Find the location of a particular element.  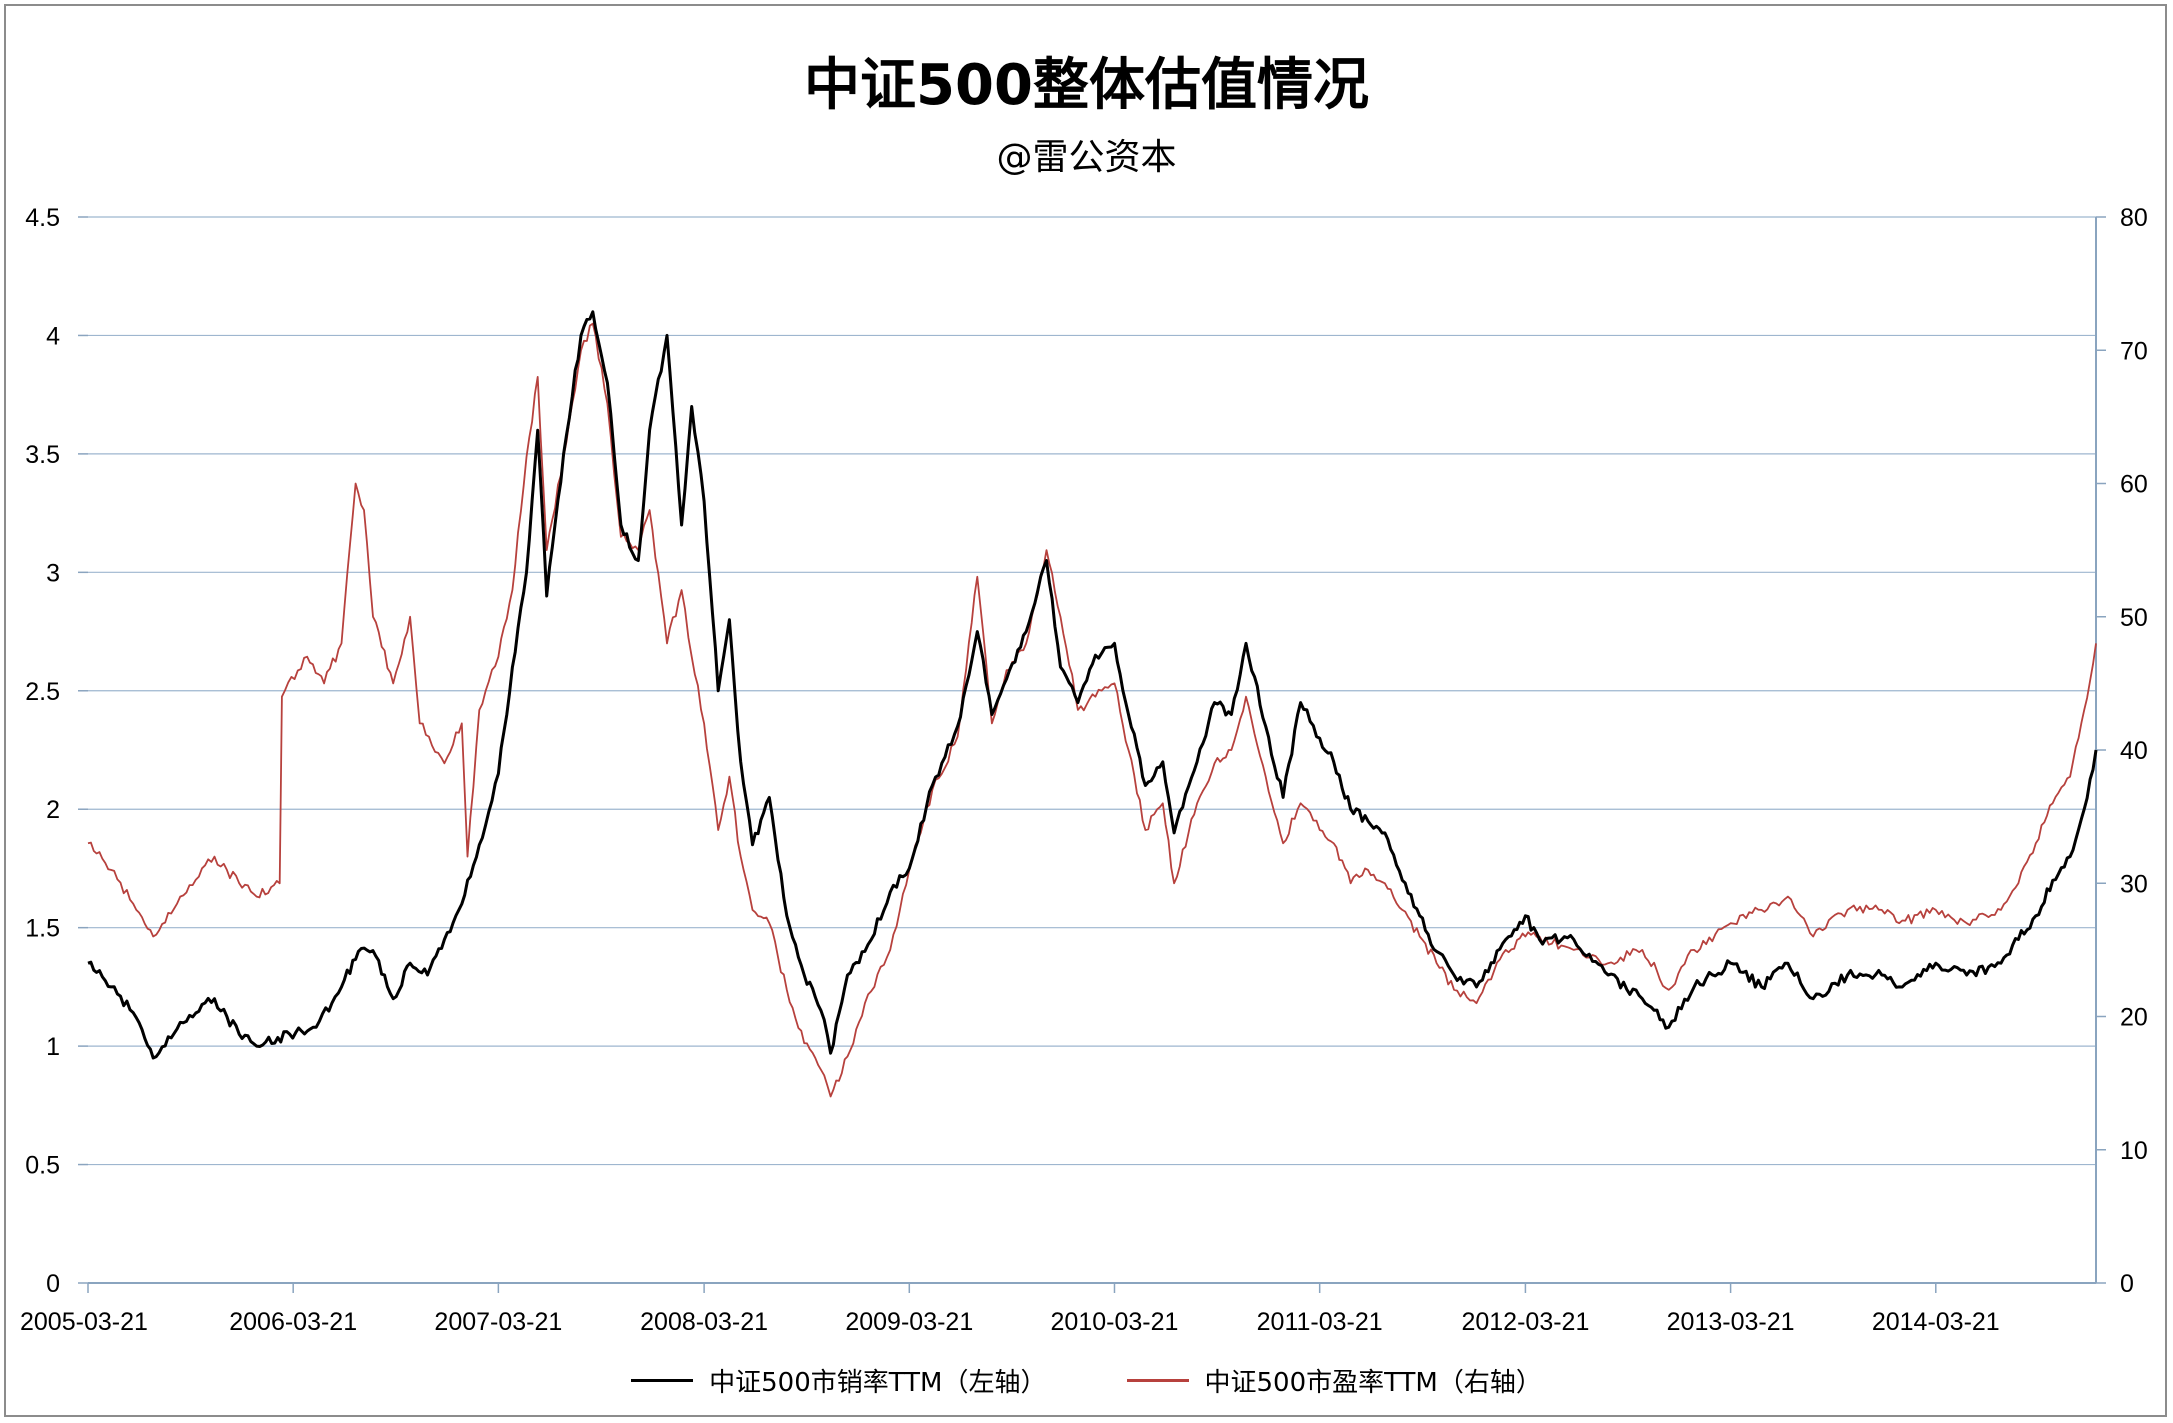

legend-item-pe: 中证500市盈率TTM（右轴） is located at coordinates (1334, 1380).